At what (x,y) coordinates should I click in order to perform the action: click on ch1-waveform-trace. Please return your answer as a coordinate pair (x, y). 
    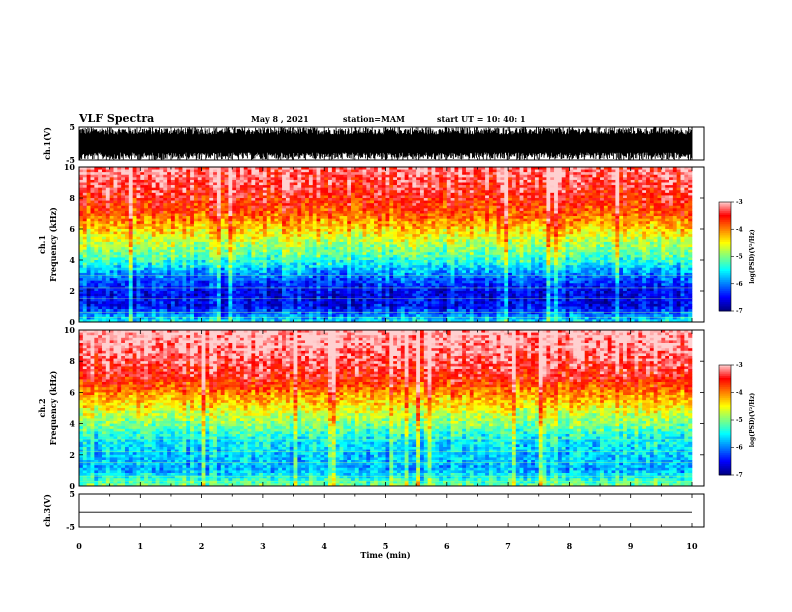
    Looking at the image, I should click on (385, 143).